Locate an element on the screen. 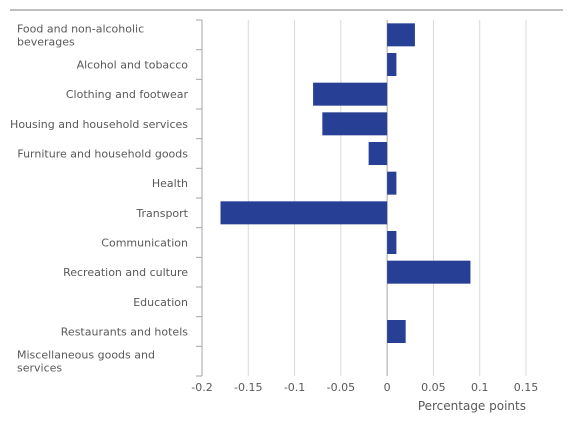 Image resolution: width=579 pixels, height=426 pixels. category-label: Miscellaneous goods and services is located at coordinates (86, 362).